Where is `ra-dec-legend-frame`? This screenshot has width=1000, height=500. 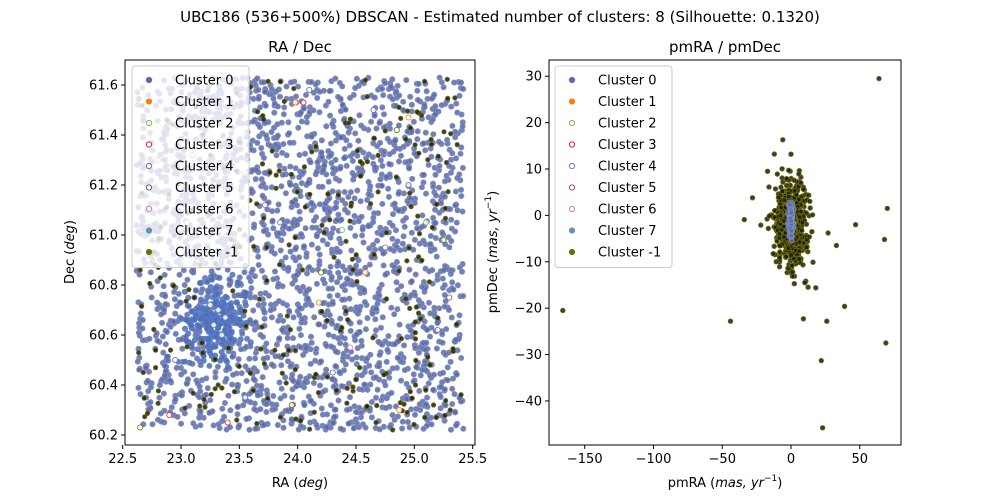
ra-dec-legend-frame is located at coordinates (190, 166).